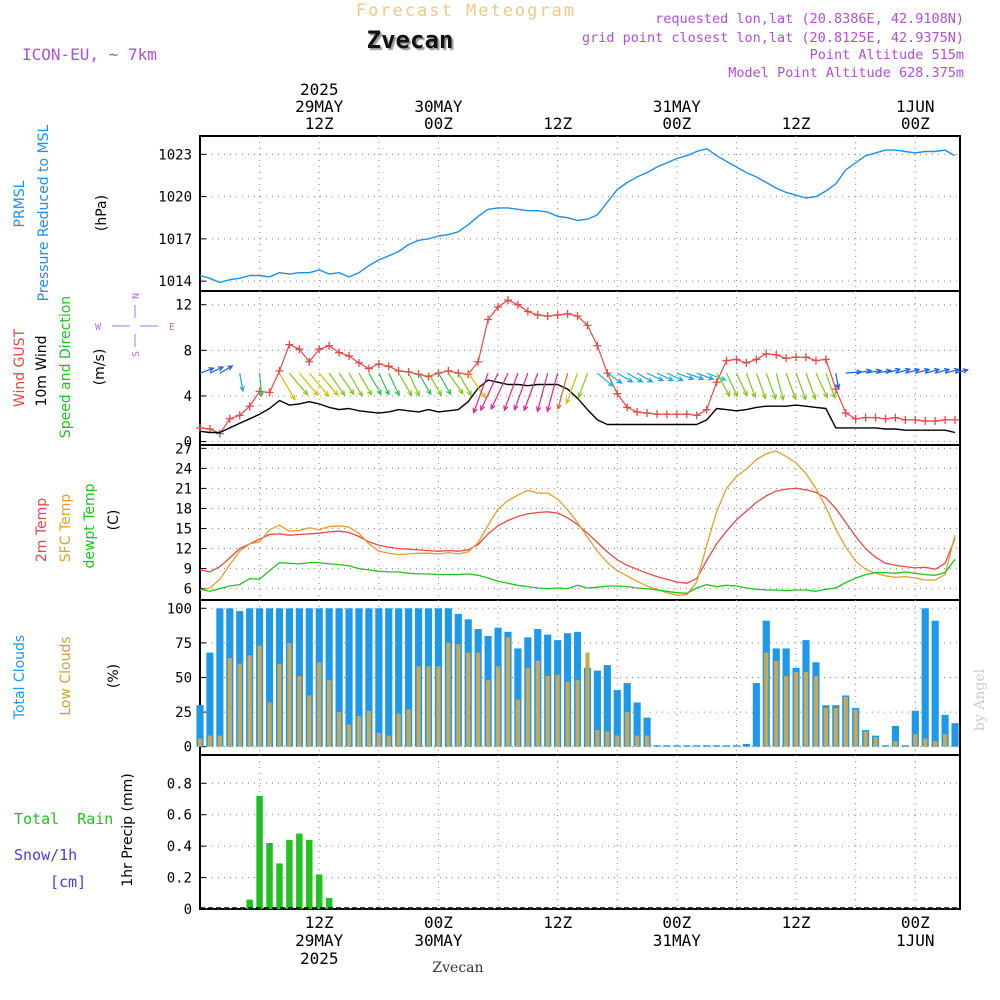 The width and height of the screenshot is (1000, 1000). I want to click on y-tick-label: 12, so click(183, 550).